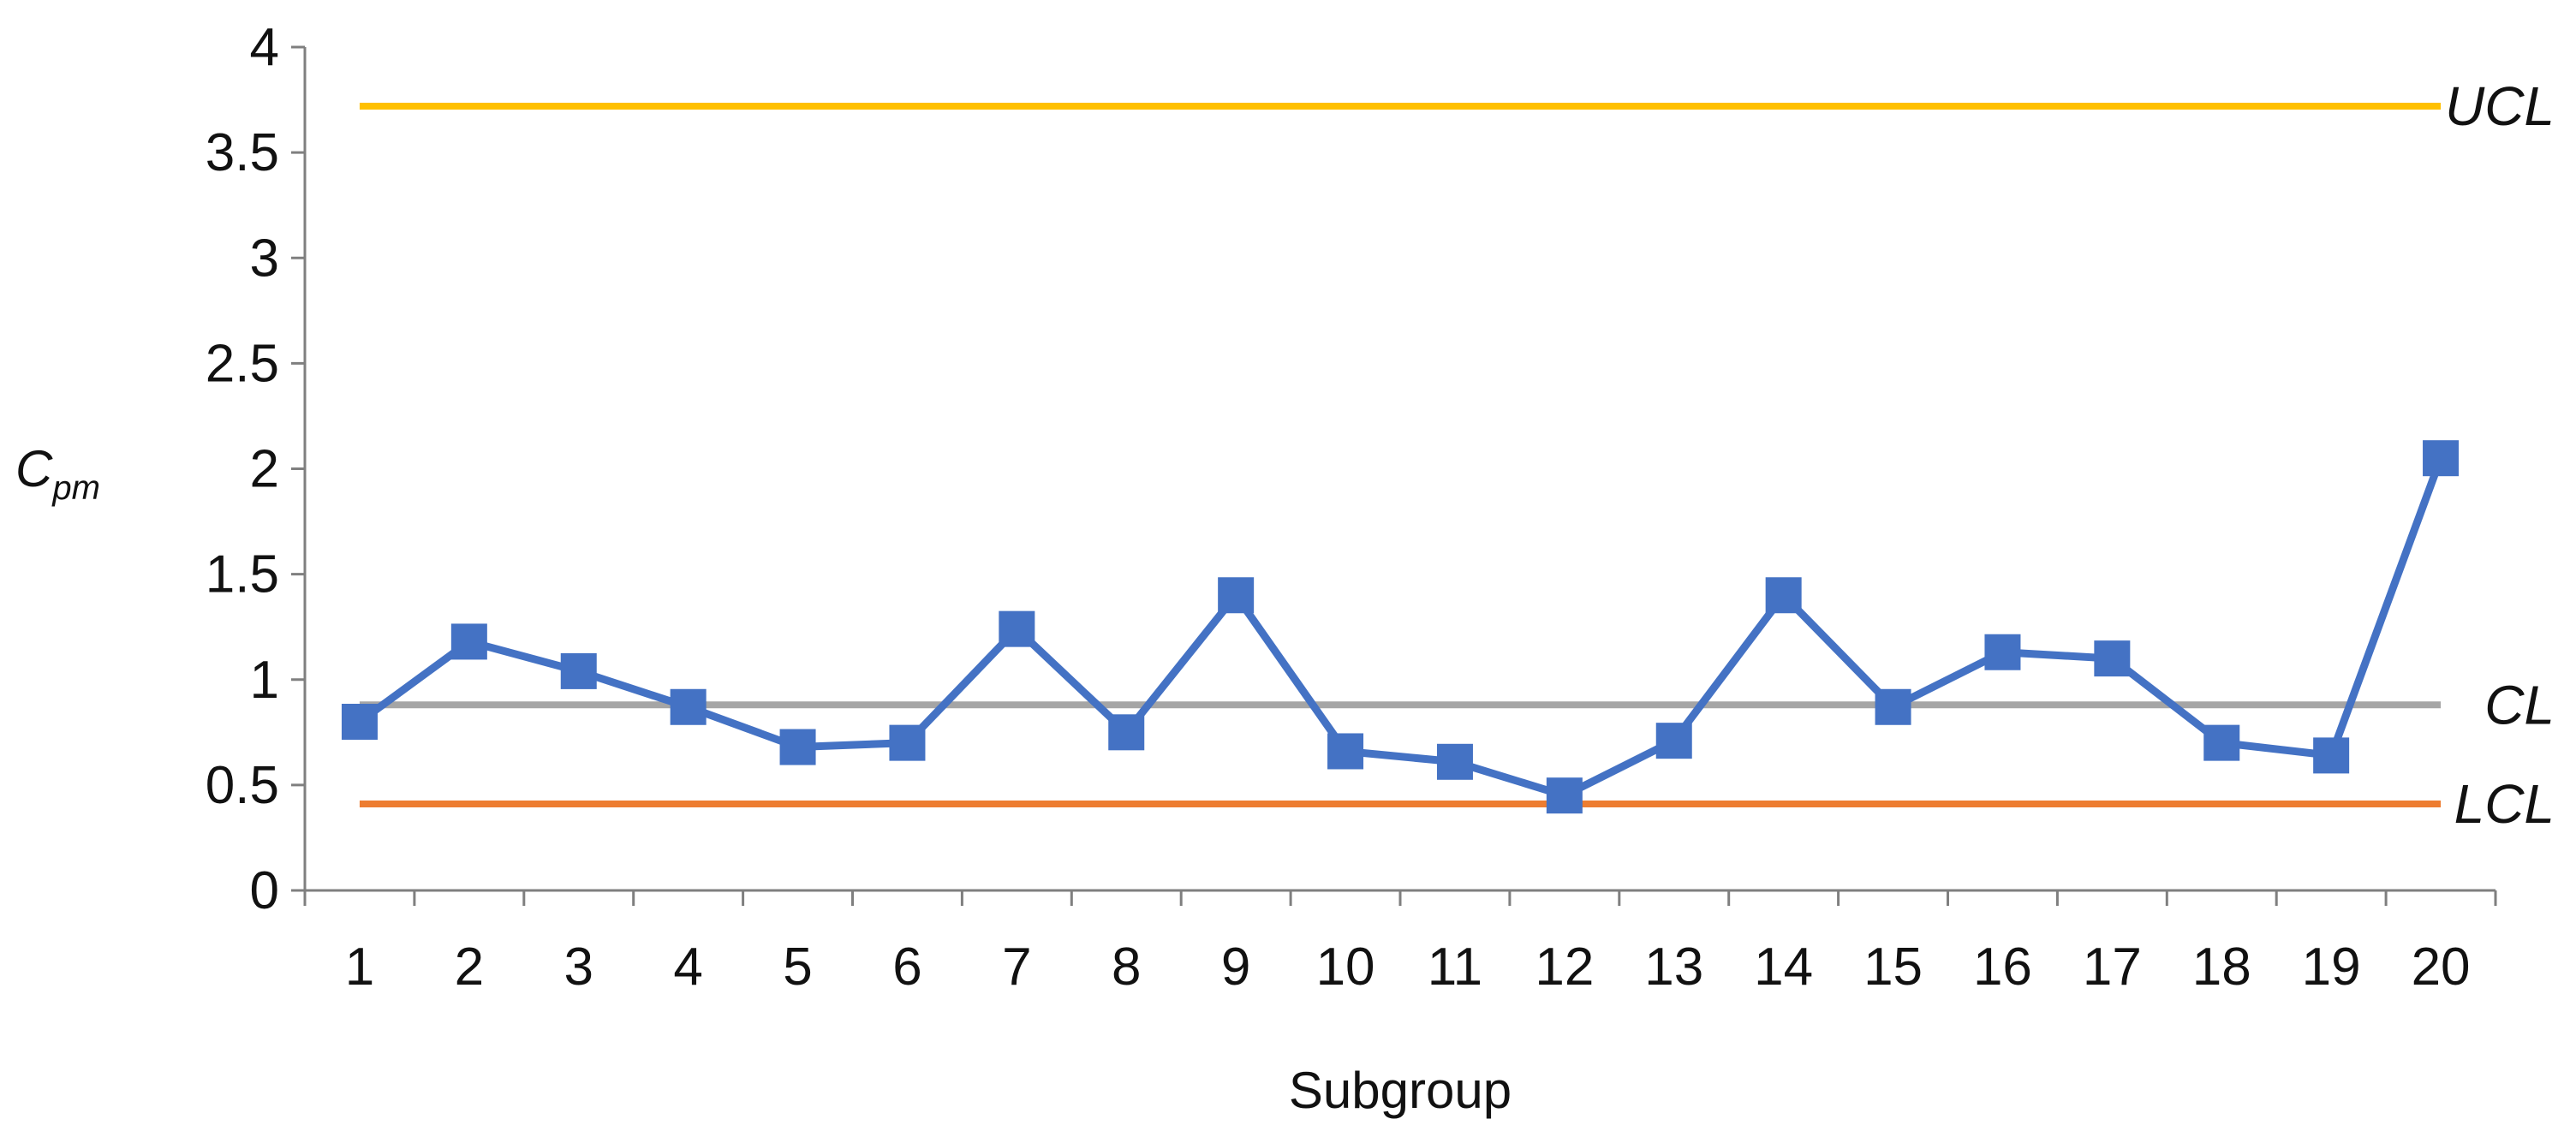  Describe the element at coordinates (2442, 967) in the screenshot. I see `x-tick-label: 20` at that location.